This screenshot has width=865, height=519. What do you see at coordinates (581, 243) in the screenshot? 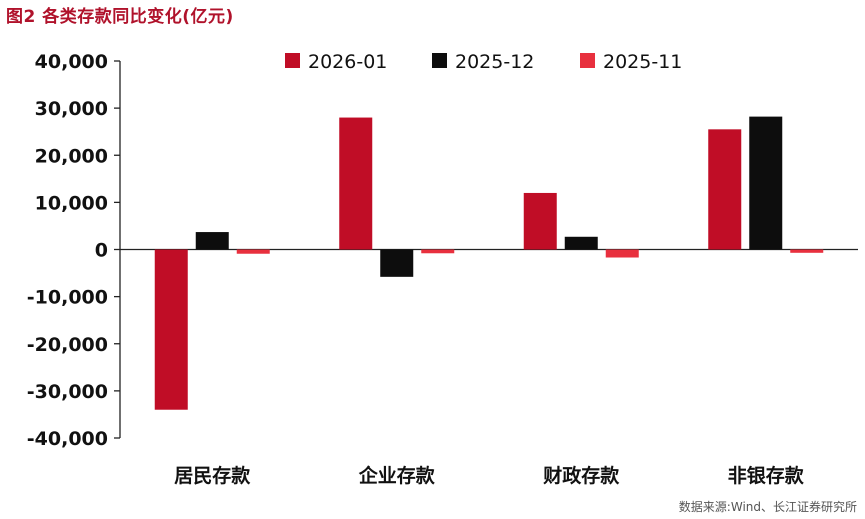
I see `bar-2025-12-财政存款` at bounding box center [581, 243].